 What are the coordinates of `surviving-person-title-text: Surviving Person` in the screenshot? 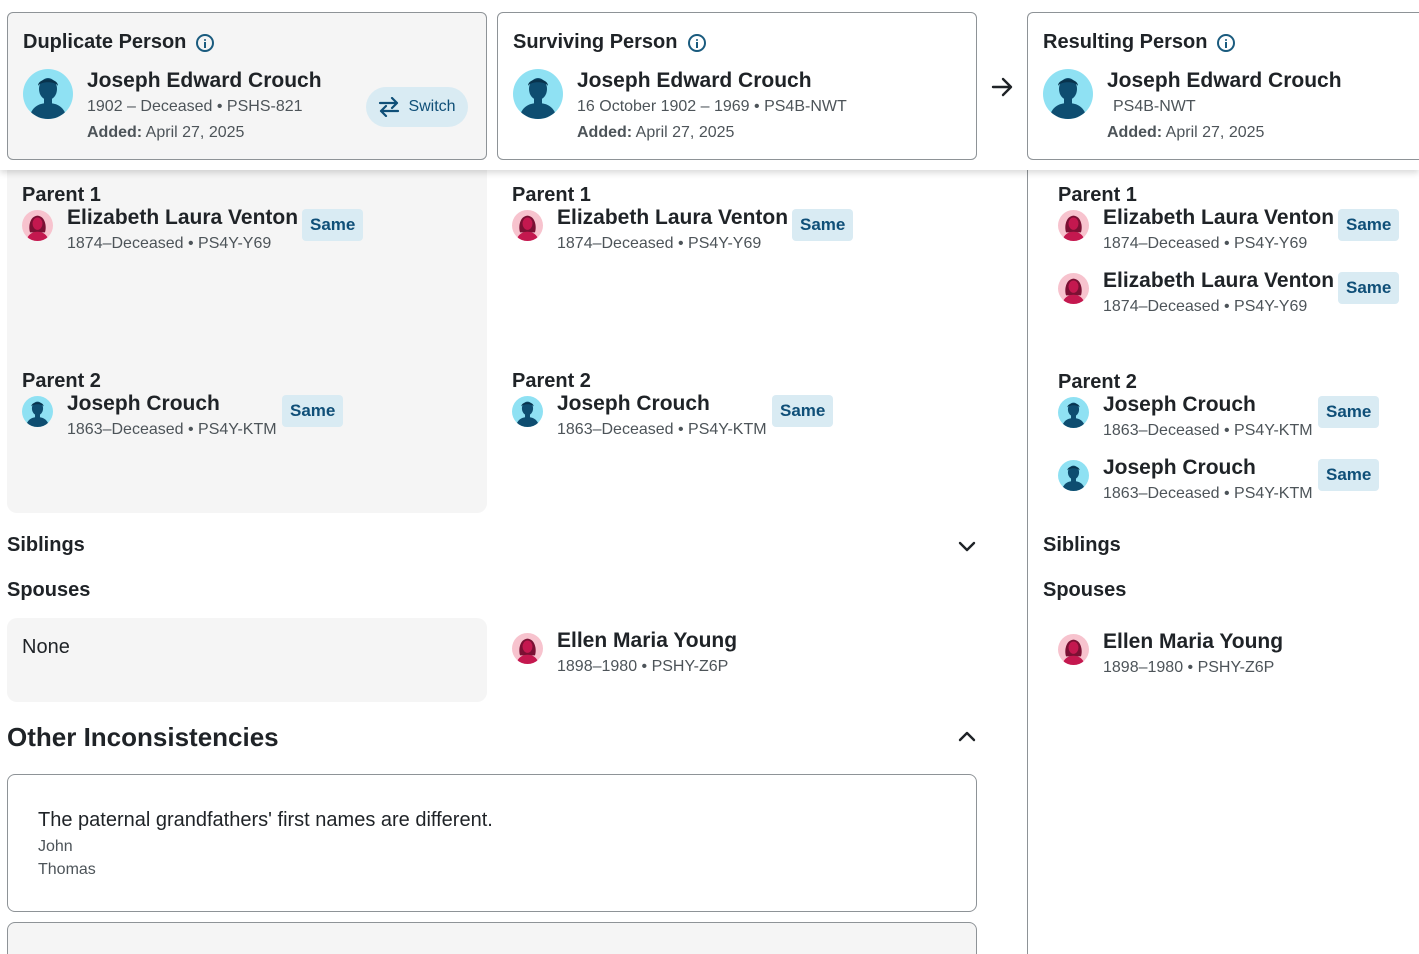 It's located at (595, 42).